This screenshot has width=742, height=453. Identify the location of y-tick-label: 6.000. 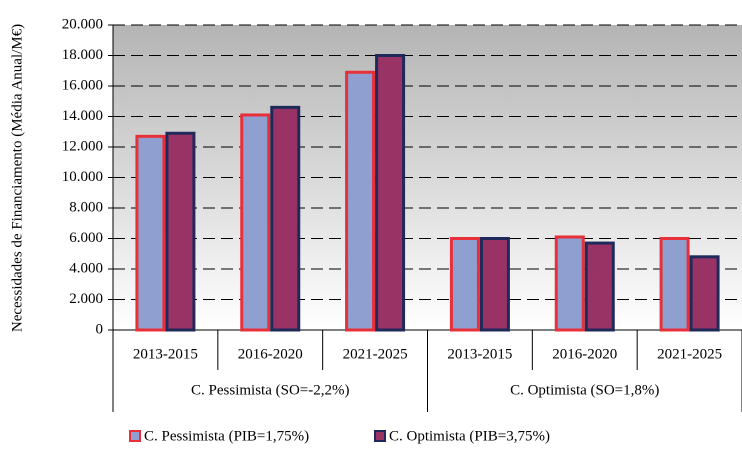
(86, 238).